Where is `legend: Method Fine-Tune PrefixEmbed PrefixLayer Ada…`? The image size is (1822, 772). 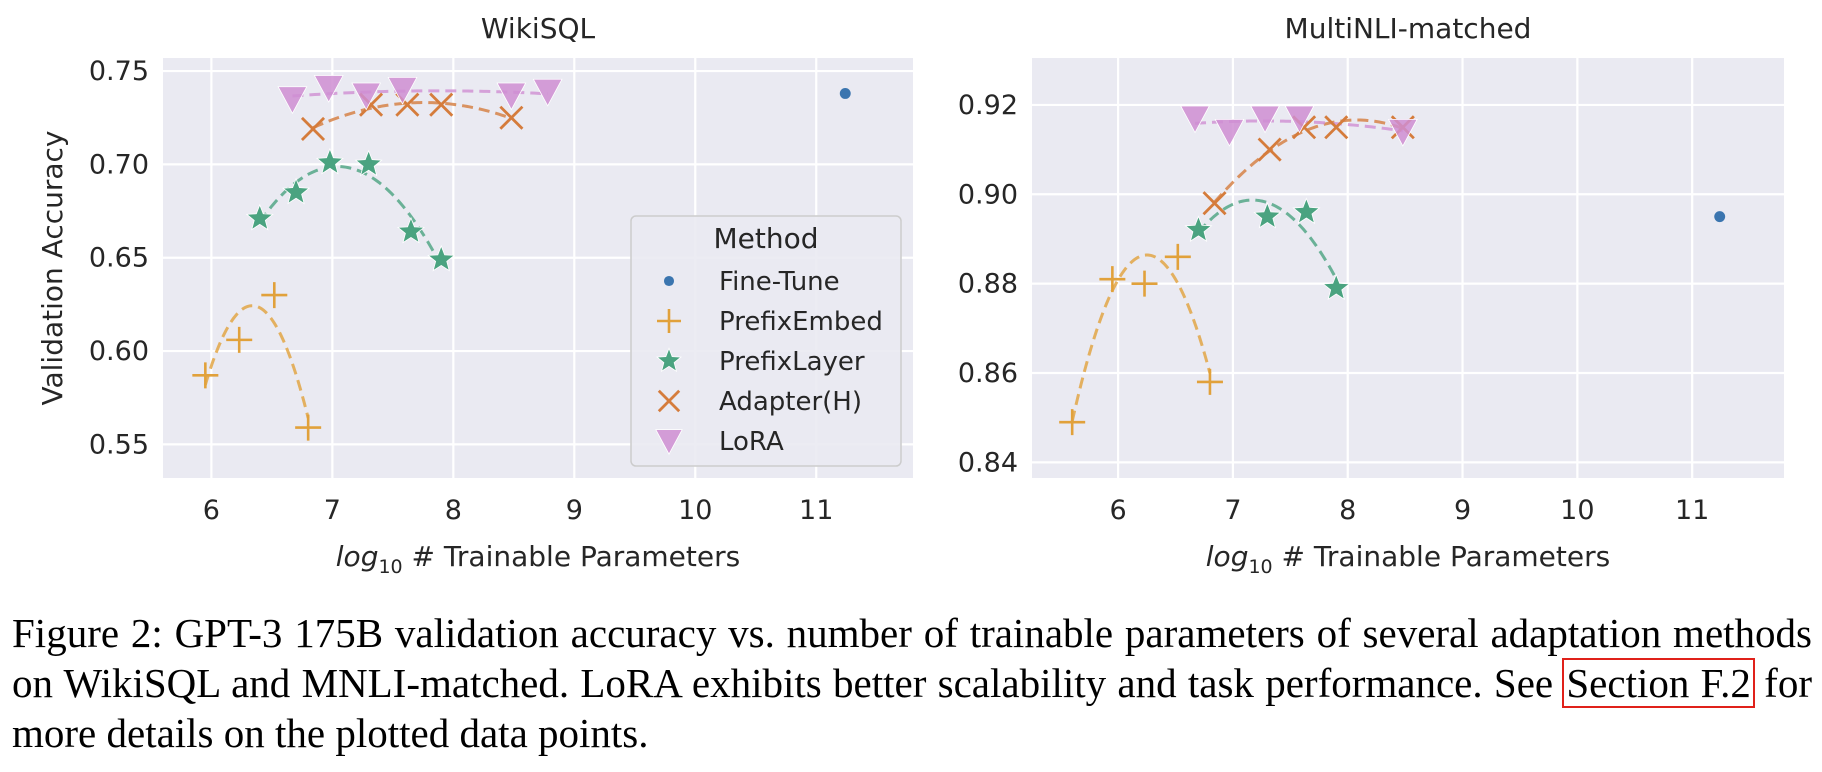
legend: Method Fine-Tune PrefixEmbed PrefixLayer Ada… is located at coordinates (766, 341).